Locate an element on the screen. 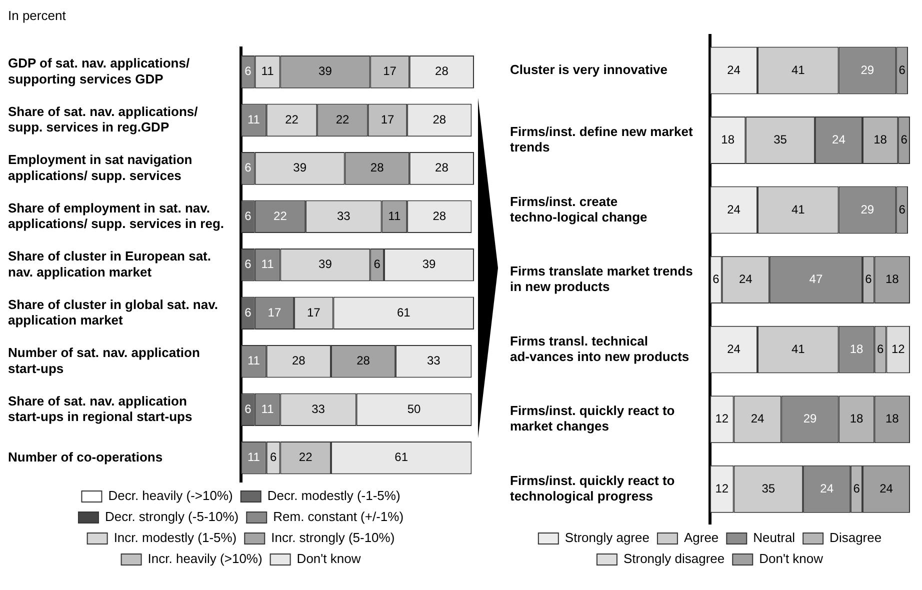  legend-label: Decr. strongly (-5-10%) is located at coordinates (171, 516).